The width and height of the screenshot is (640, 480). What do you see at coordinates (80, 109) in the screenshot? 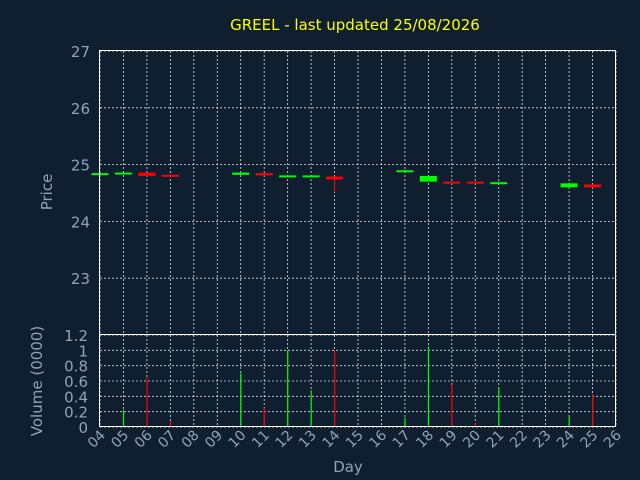
I see `price-tick-label: 26` at bounding box center [80, 109].